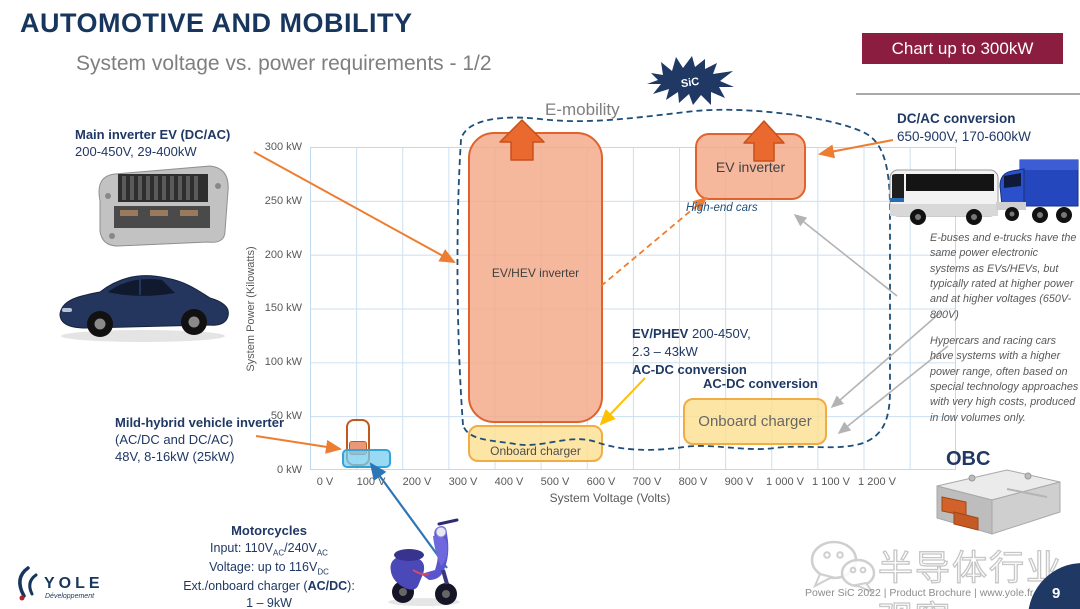 Image resolution: width=1080 pixels, height=609 pixels. What do you see at coordinates (174, 439) in the screenshot?
I see `mild-hybrid-line2: (AC/DC and DC/AC)` at bounding box center [174, 439].